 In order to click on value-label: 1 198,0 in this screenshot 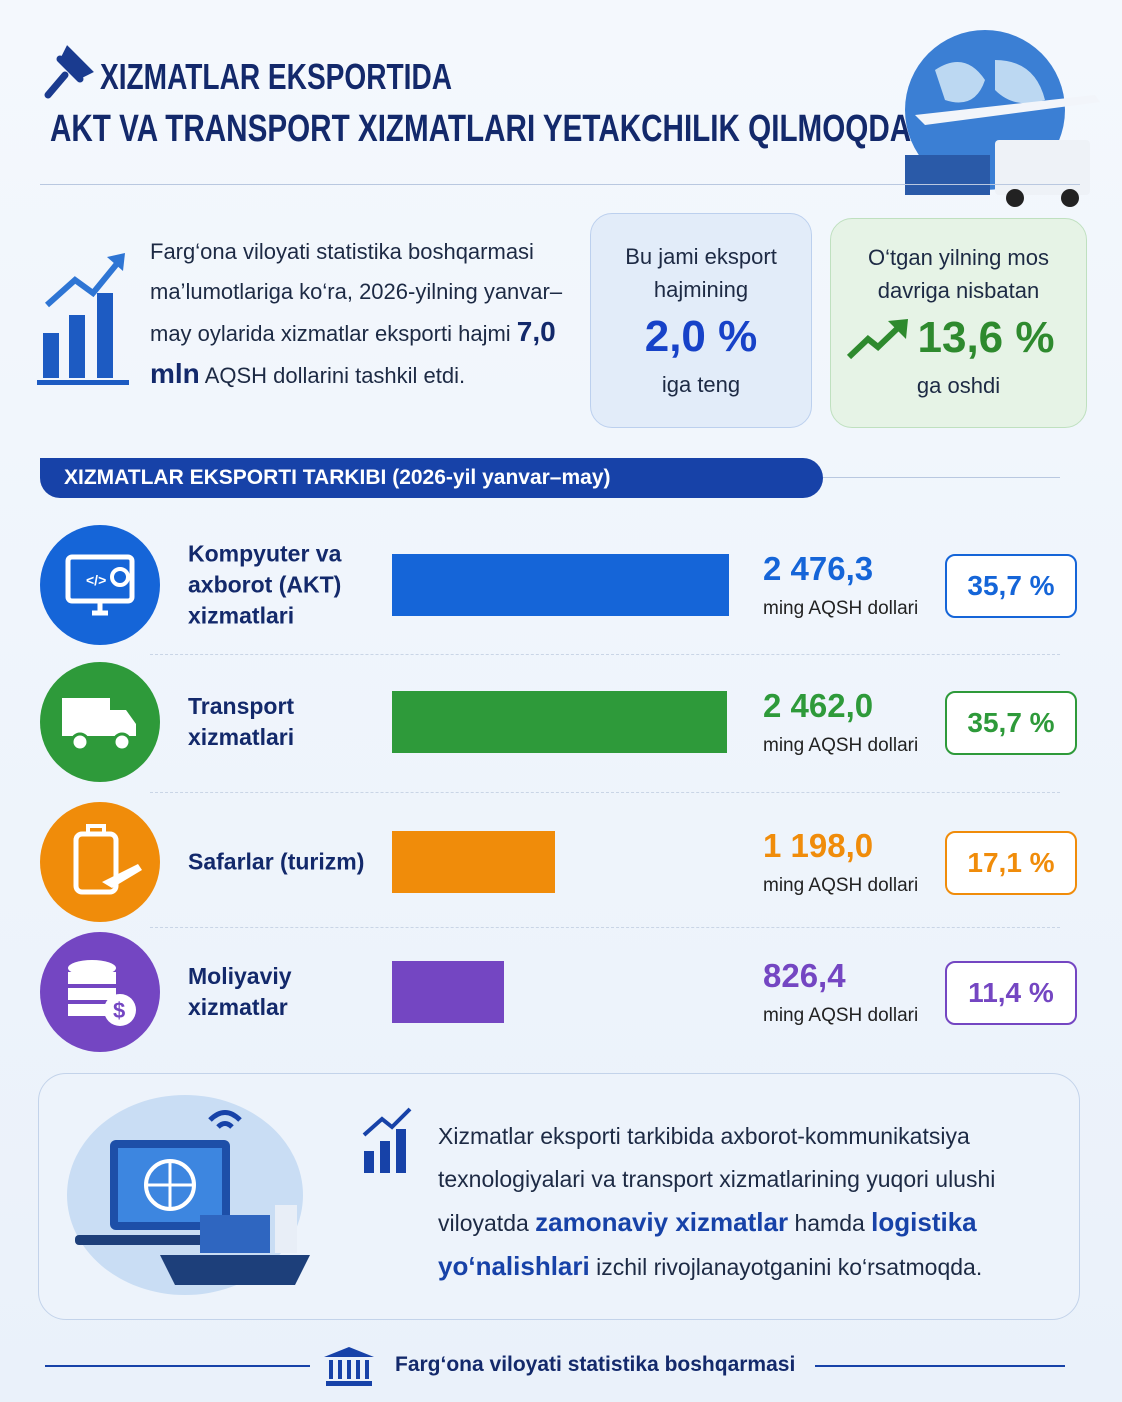, I will do `click(818, 845)`.